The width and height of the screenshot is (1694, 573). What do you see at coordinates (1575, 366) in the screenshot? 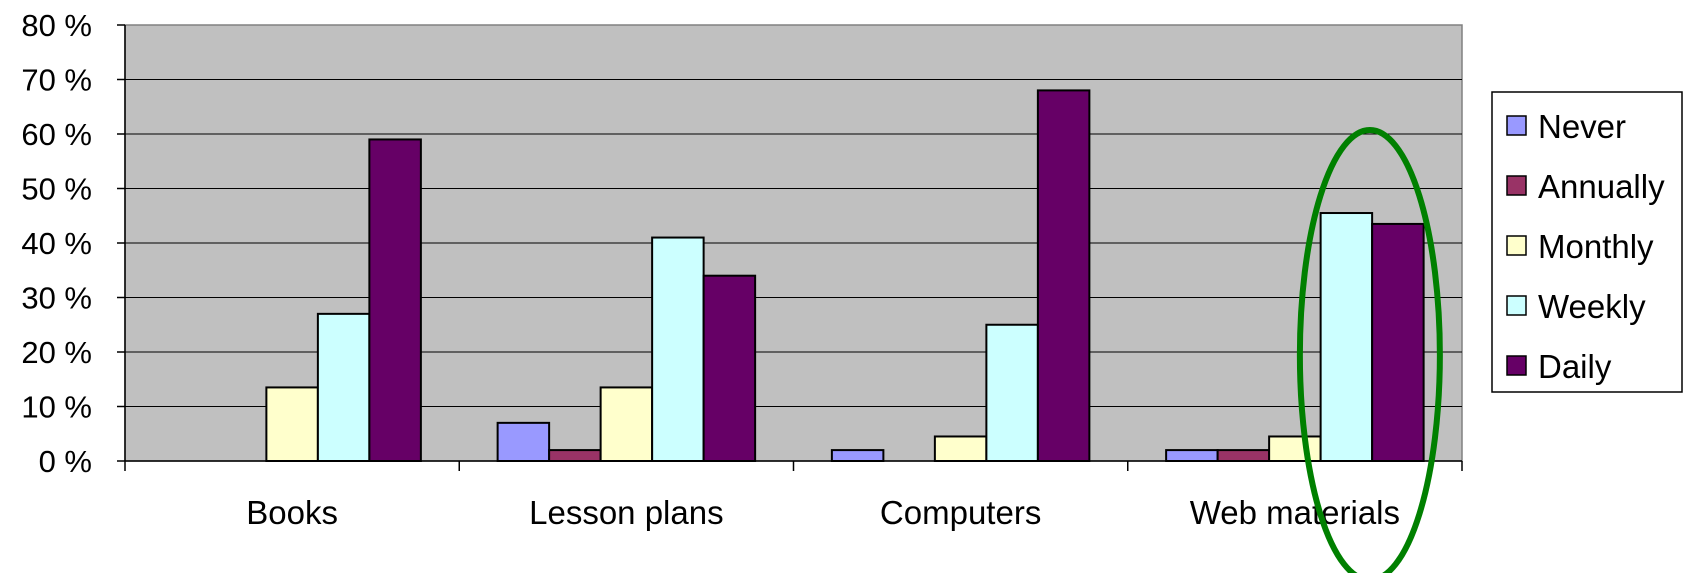
I see `legend-label: Daily` at bounding box center [1575, 366].